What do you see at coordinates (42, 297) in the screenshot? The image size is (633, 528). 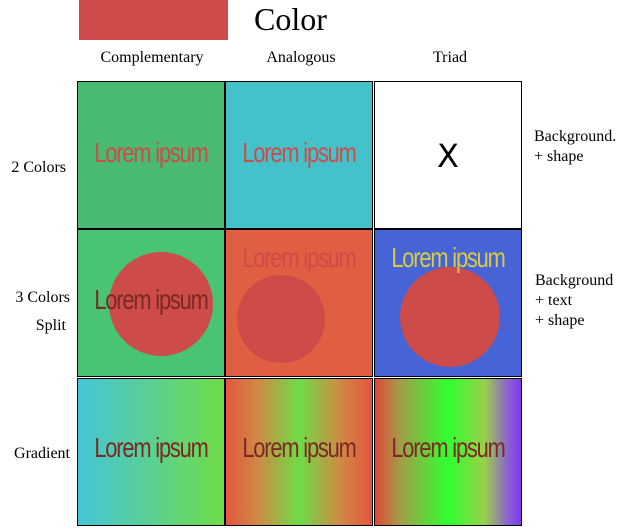 I see `row-label-3-colors: 3 Colors` at bounding box center [42, 297].